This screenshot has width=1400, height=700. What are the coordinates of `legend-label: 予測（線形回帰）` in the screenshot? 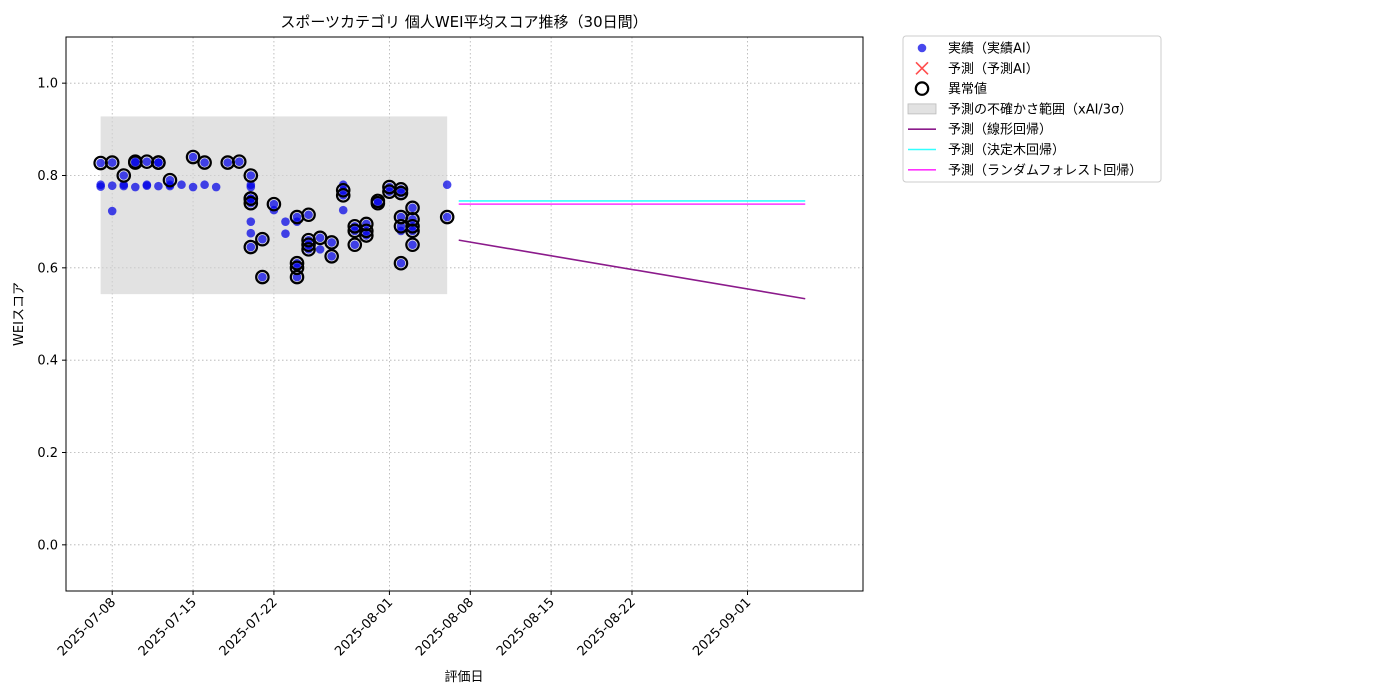 It's located at (1000, 130).